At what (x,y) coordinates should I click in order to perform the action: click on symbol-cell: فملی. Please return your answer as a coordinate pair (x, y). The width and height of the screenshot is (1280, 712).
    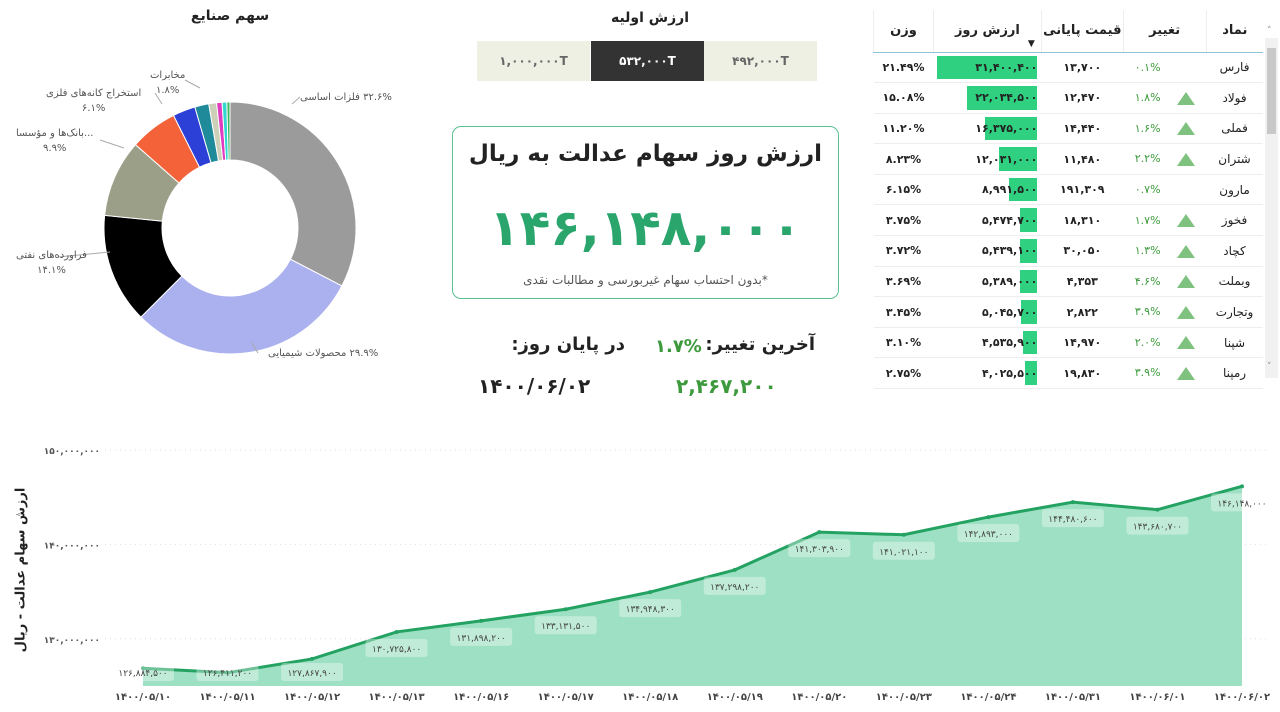
    Looking at the image, I should click on (1234, 129).